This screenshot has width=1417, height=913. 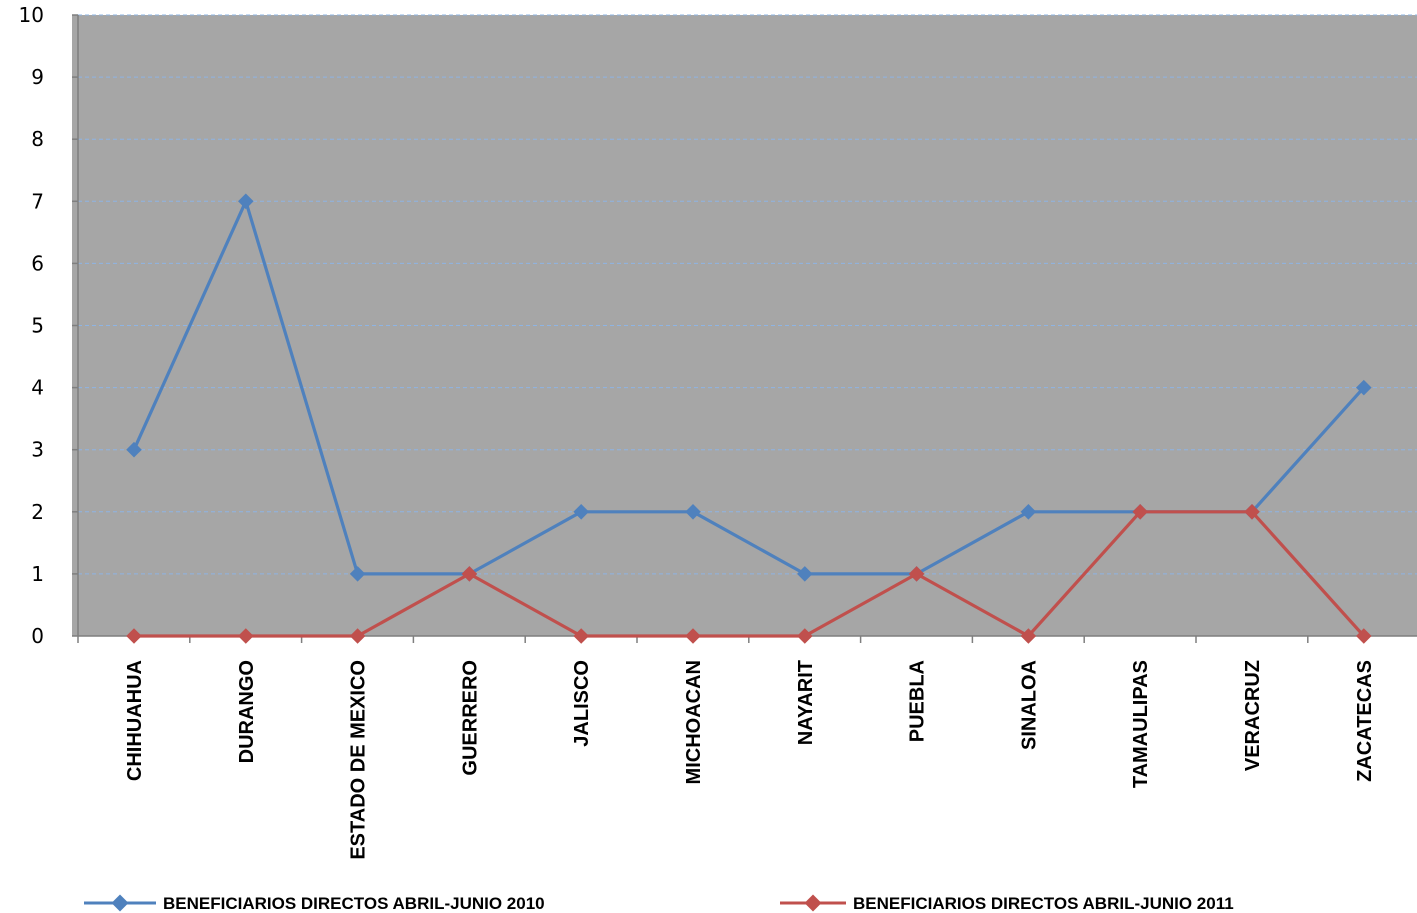 What do you see at coordinates (37, 388) in the screenshot?
I see `y-tick-label: 4` at bounding box center [37, 388].